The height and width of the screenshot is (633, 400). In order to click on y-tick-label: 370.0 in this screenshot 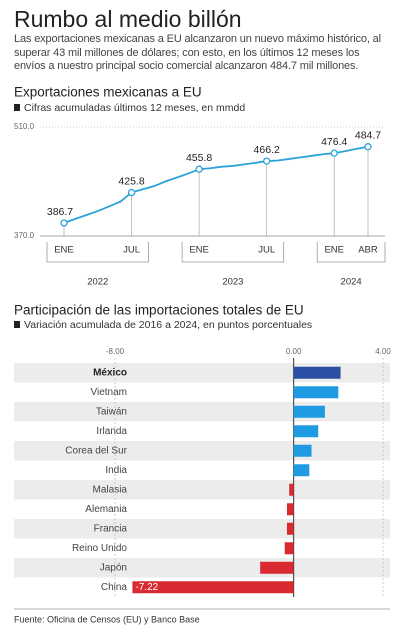, I will do `click(24, 235)`.